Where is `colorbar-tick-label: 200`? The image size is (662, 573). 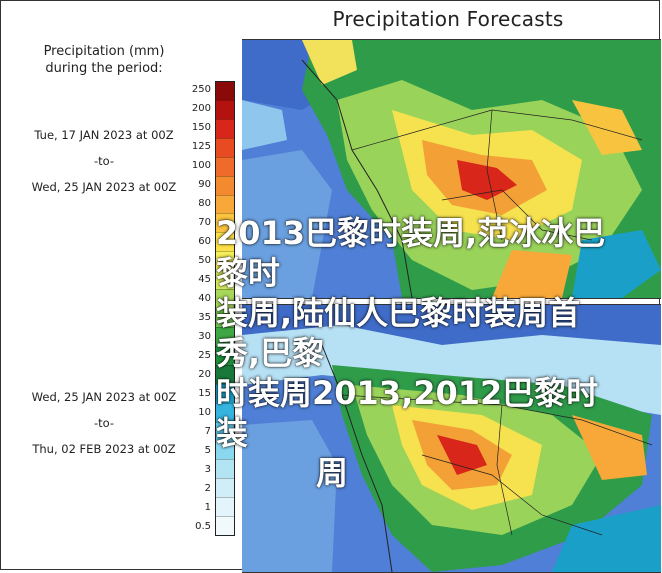 colorbar-tick-label: 200 is located at coordinates (201, 109).